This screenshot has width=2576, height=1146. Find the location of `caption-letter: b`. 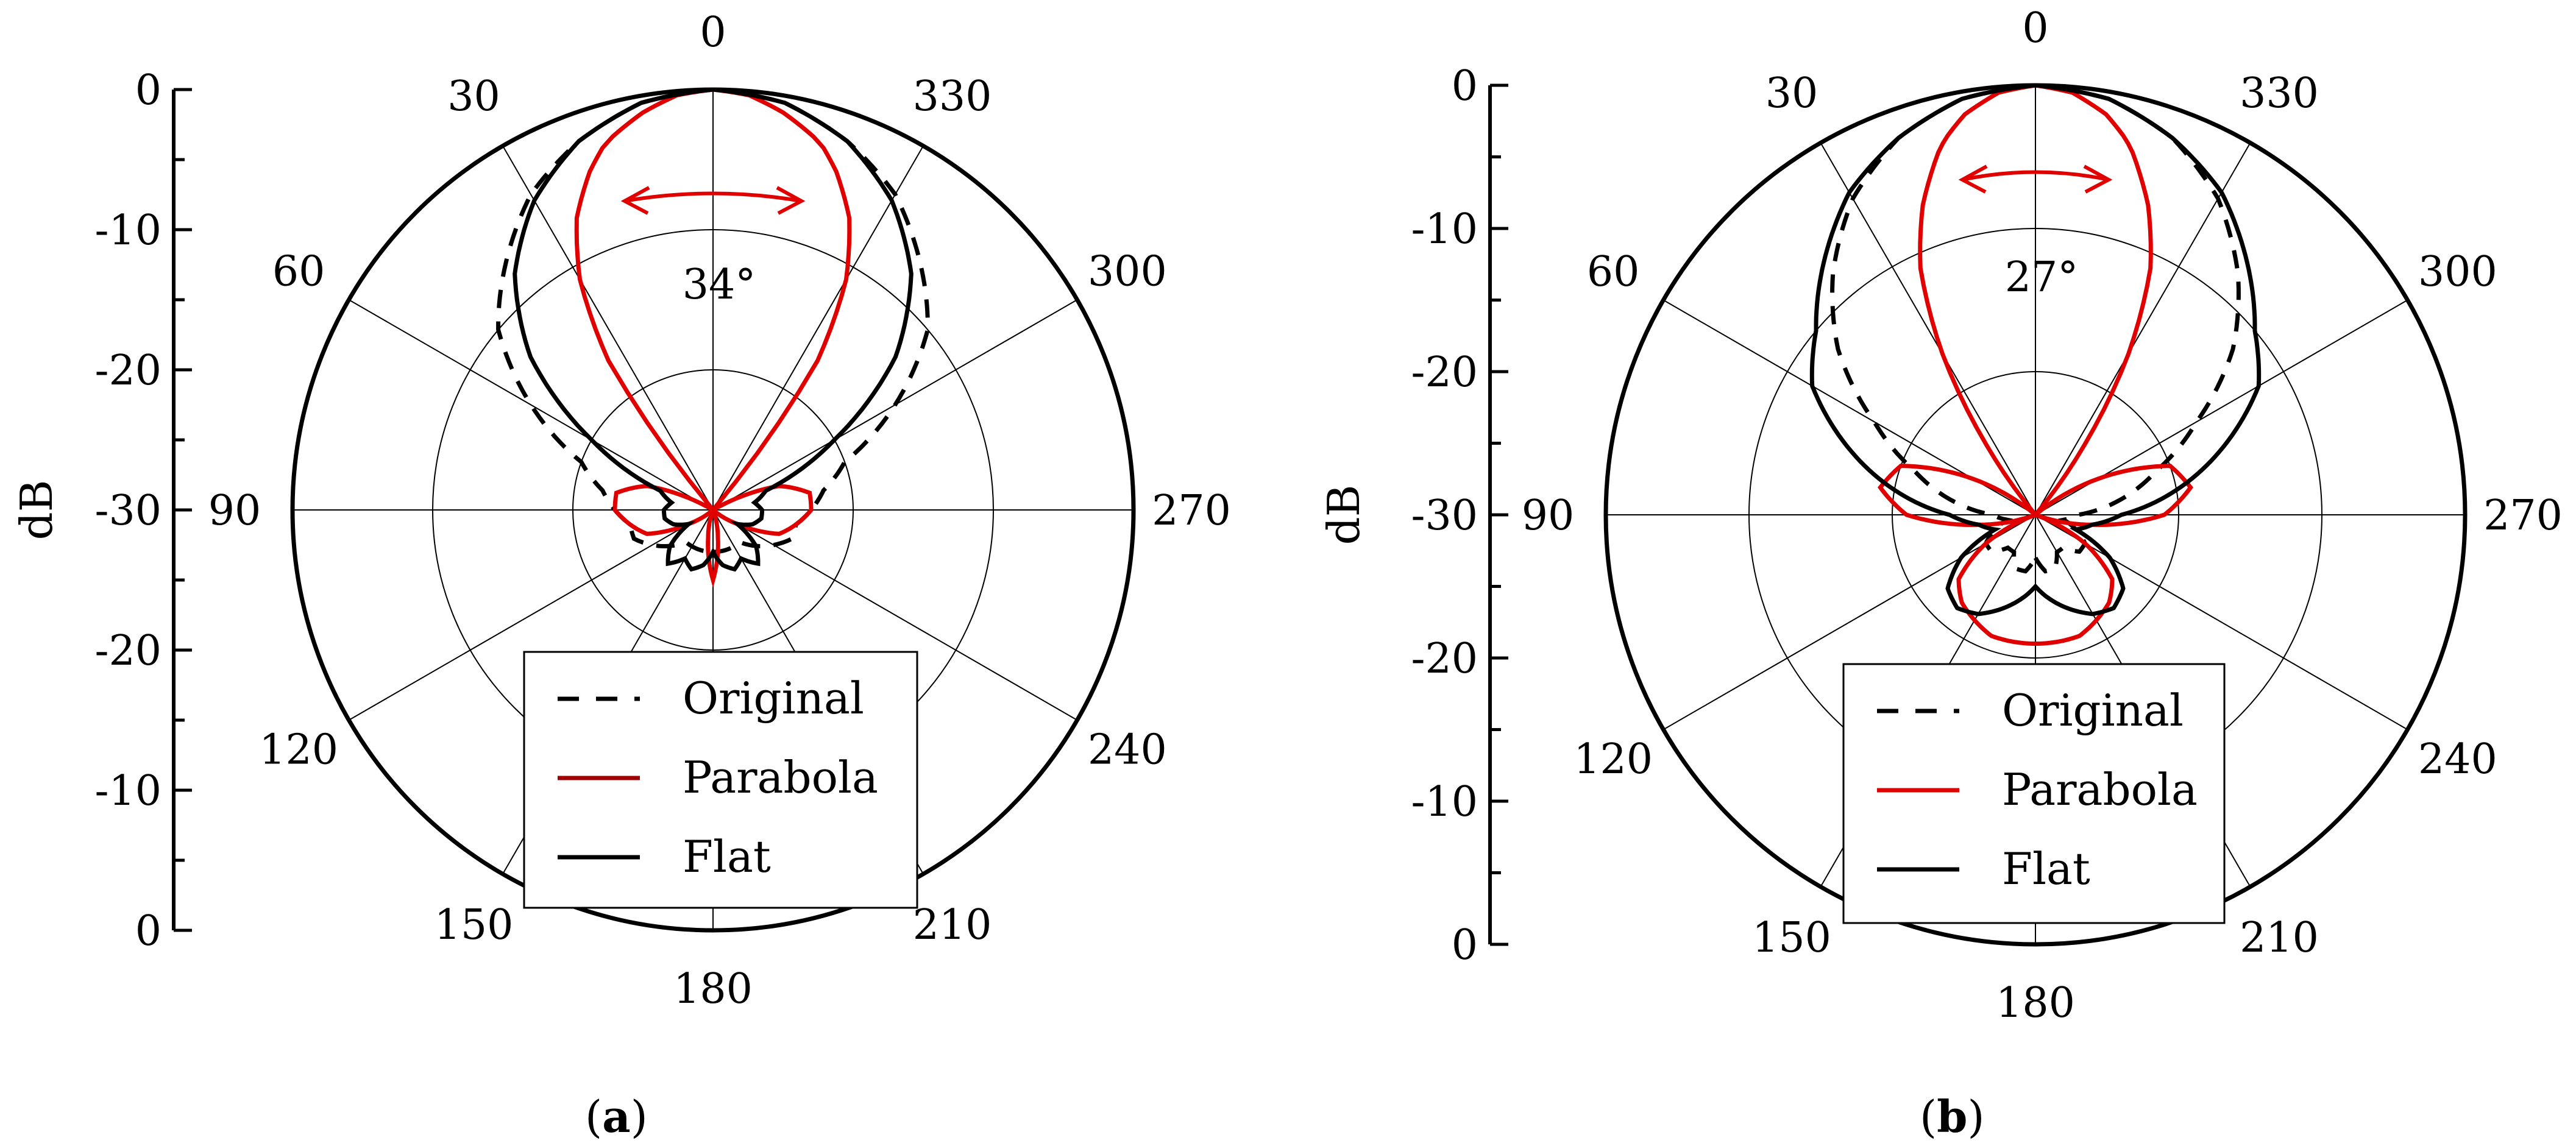

caption-letter: b is located at coordinates (1953, 1116).